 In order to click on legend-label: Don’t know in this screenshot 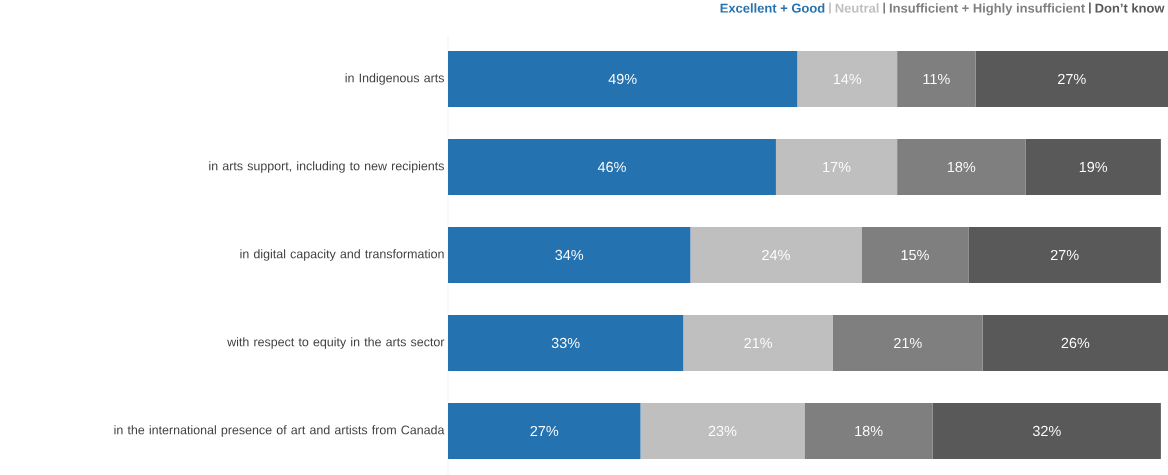, I will do `click(1130, 8)`.